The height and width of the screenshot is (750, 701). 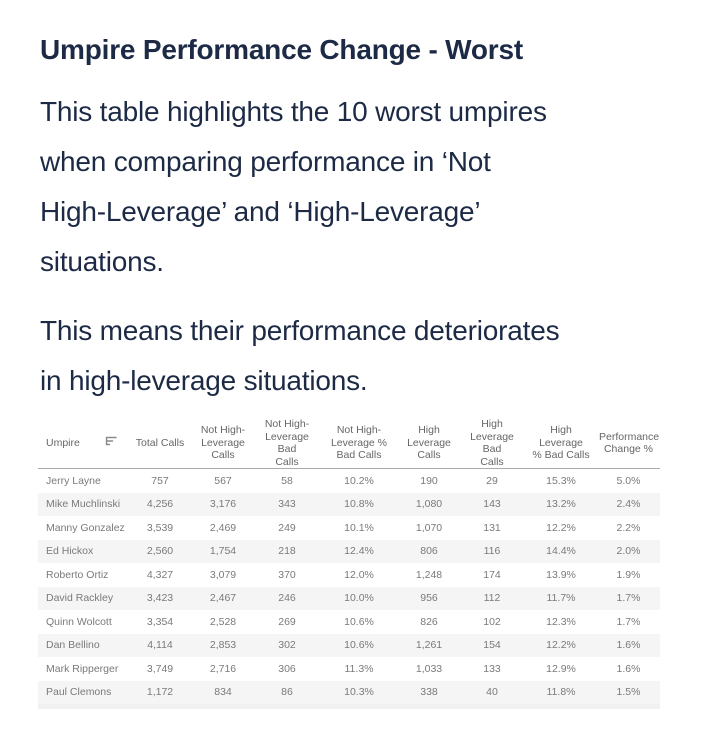 I want to click on cell-performance-change-pct: 2.2%, so click(x=628, y=527).